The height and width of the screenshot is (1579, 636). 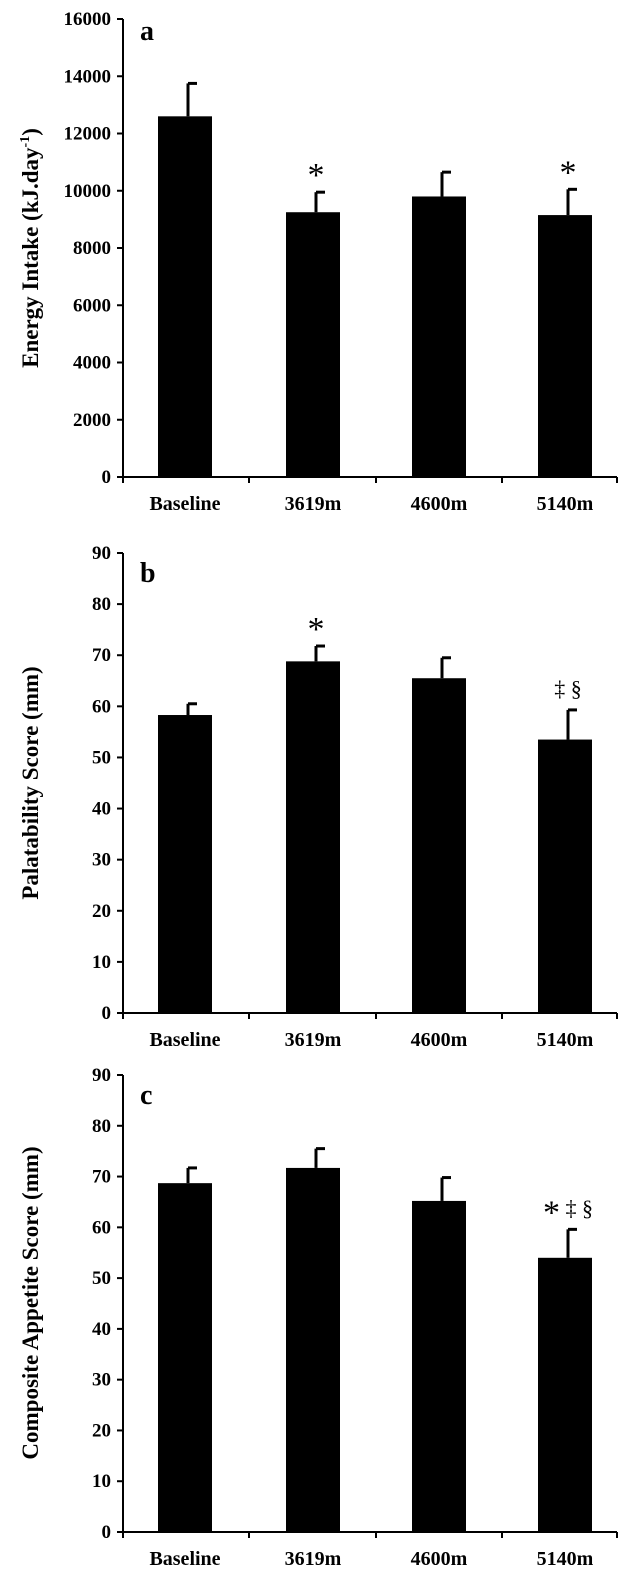 What do you see at coordinates (92, 363) in the screenshot?
I see `y-tick-label: 4000` at bounding box center [92, 363].